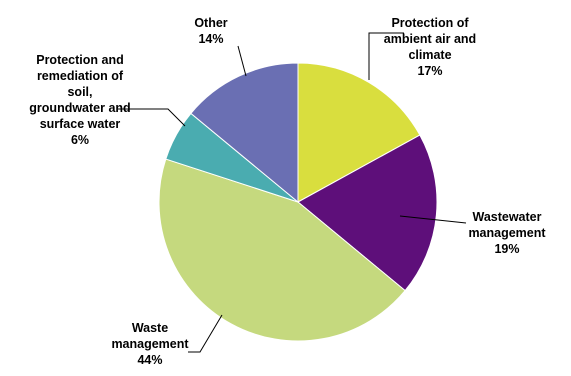 Image resolution: width=571 pixels, height=376 pixels. Describe the element at coordinates (79, 108) in the screenshot. I see `slice-label-line: groundwater and` at that location.